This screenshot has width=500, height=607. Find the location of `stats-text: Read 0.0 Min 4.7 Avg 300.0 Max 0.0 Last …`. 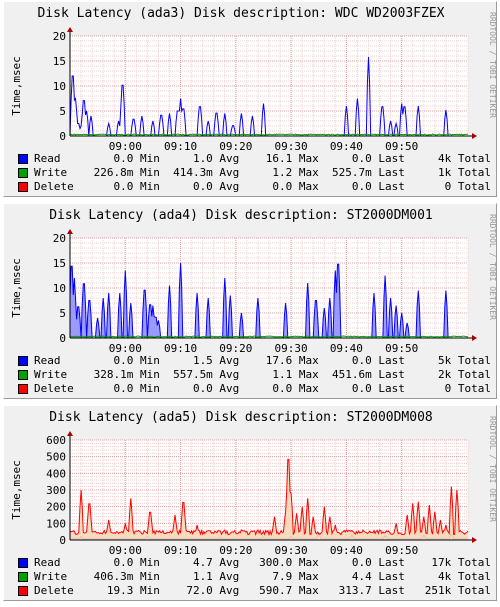

stats-text: Read 0.0 Min 4.7 Avg 300.0 Max 0.0 Last … is located at coordinates (262, 562).